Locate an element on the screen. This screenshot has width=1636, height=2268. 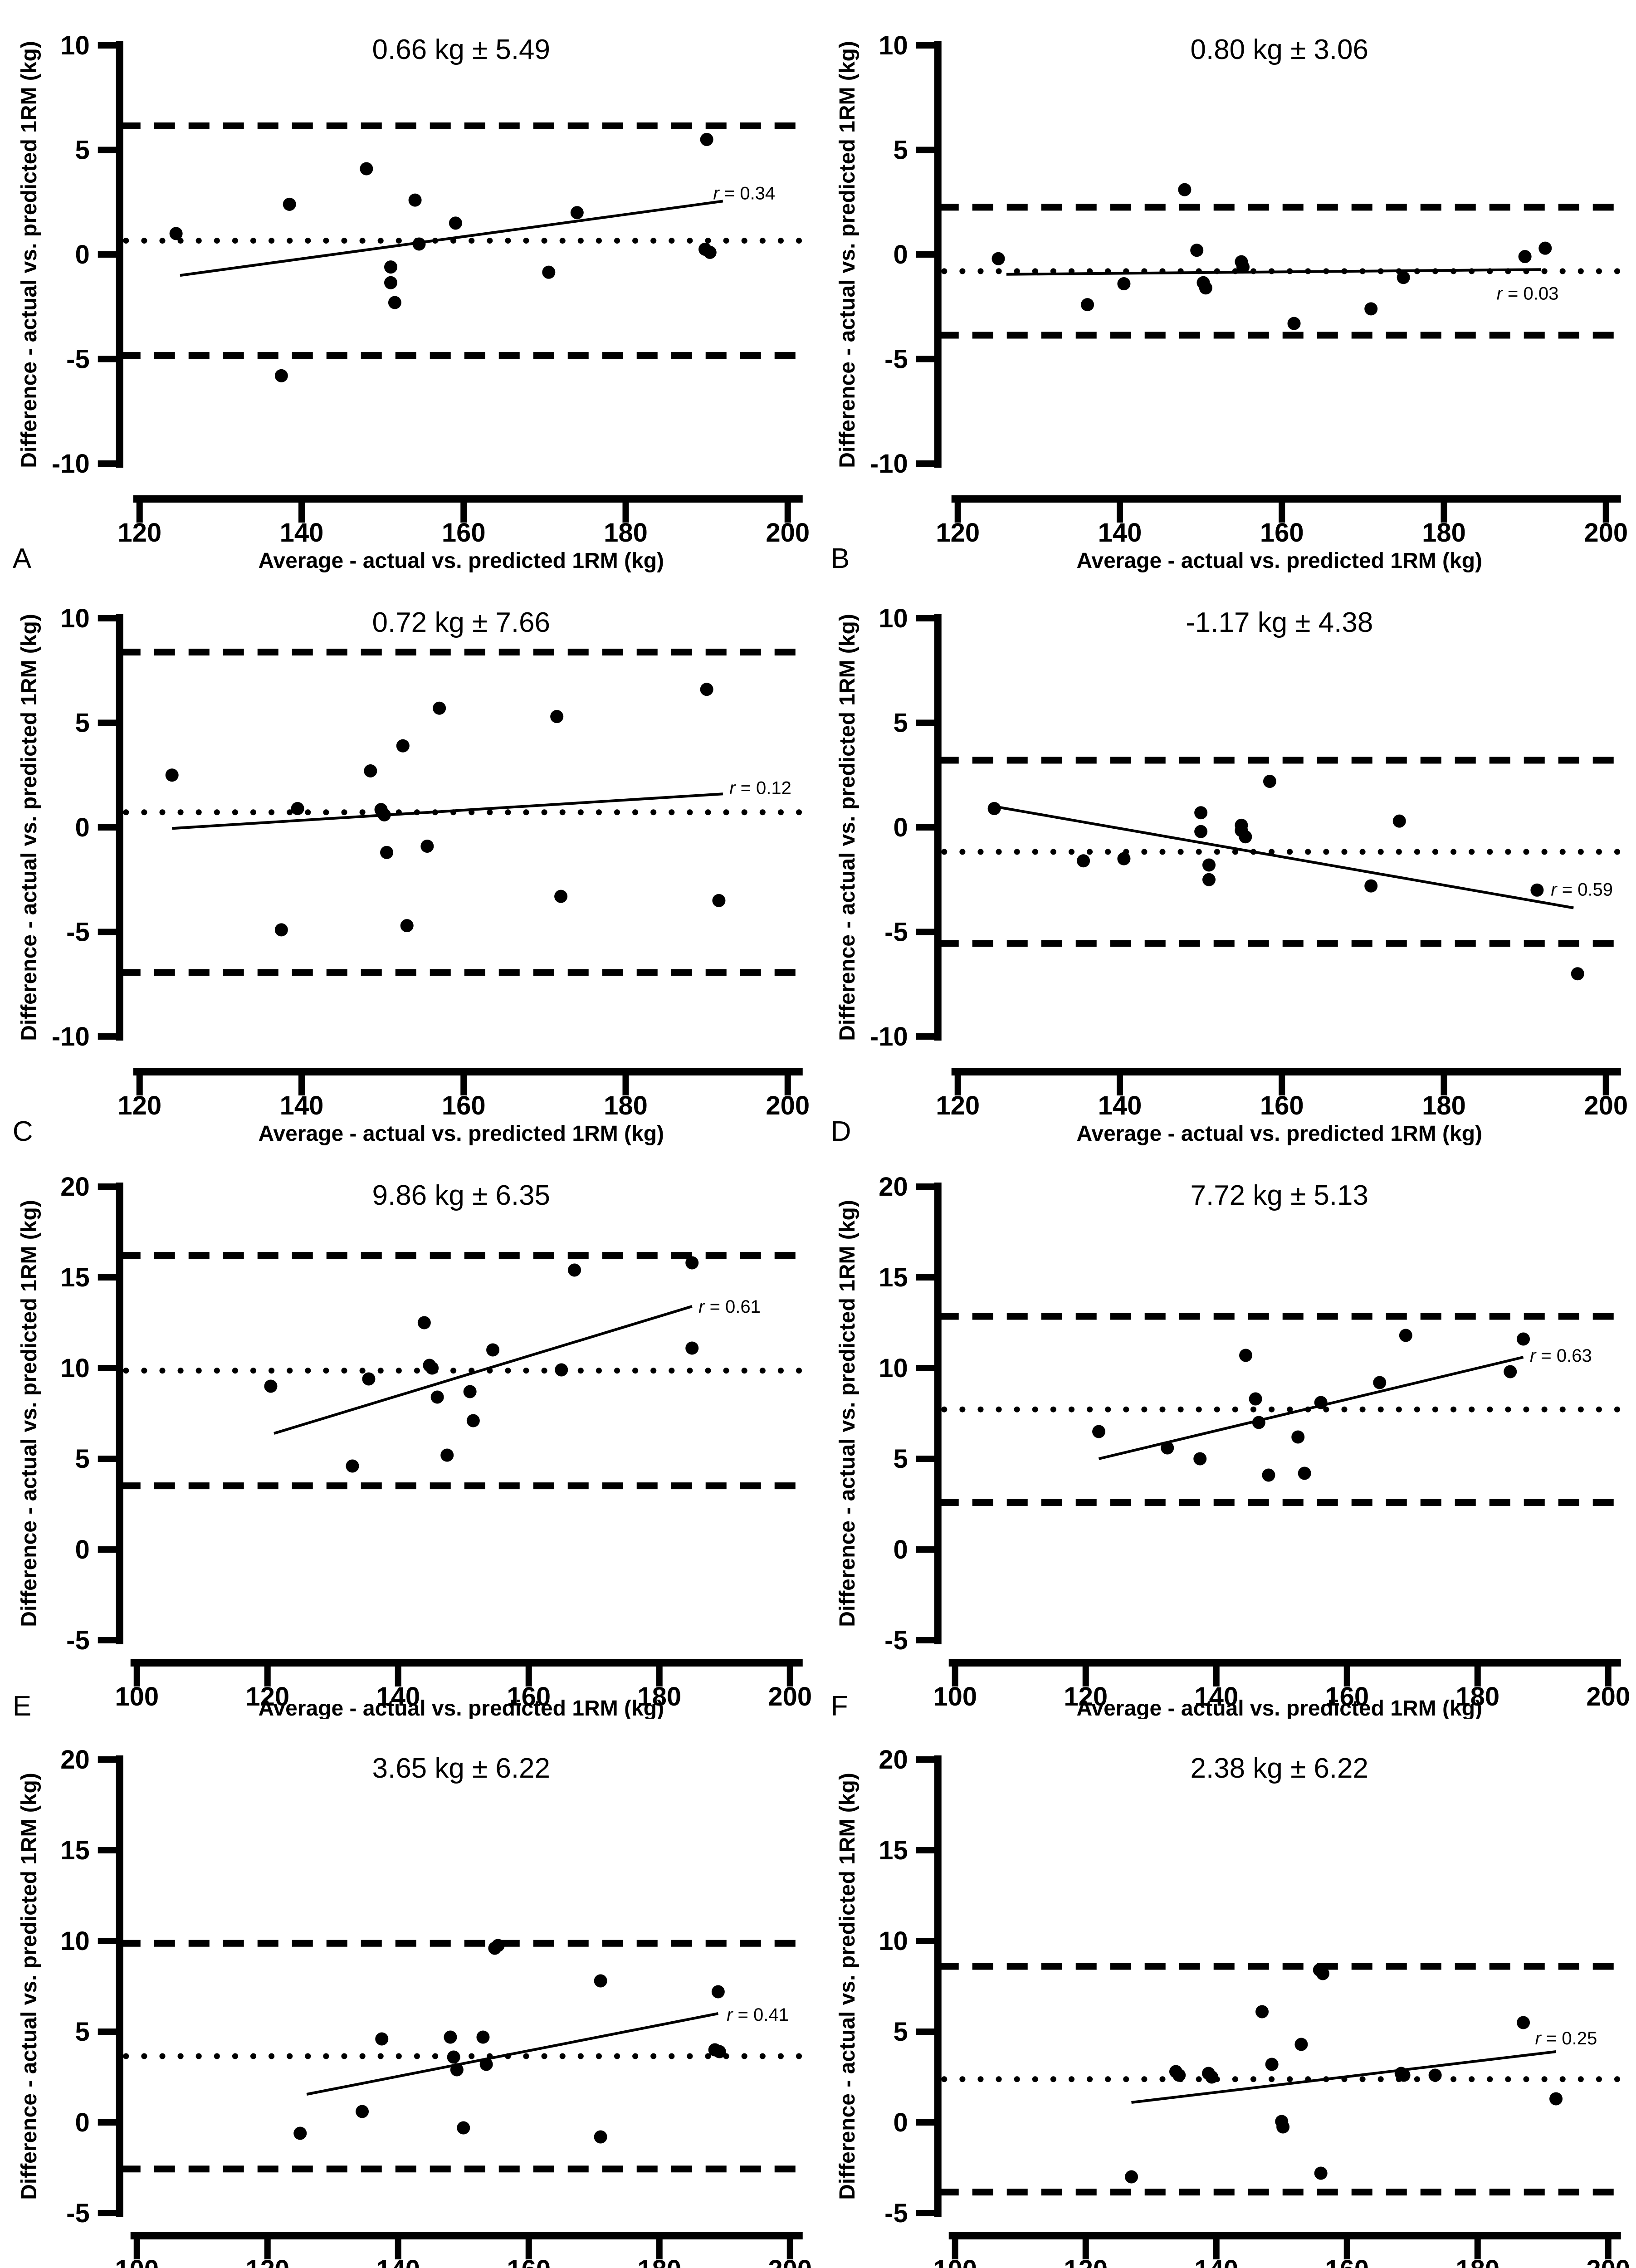
correlation-r-value: = 0.34 is located at coordinates (747, 193).